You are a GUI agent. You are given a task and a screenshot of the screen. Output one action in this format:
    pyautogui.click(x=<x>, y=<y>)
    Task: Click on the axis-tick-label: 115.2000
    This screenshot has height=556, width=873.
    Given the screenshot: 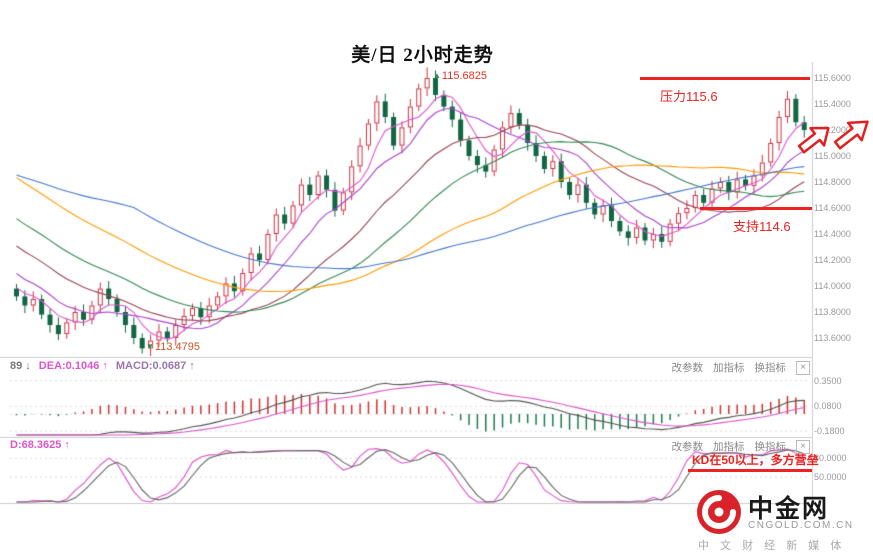 What is the action you would take?
    pyautogui.click(x=832, y=130)
    